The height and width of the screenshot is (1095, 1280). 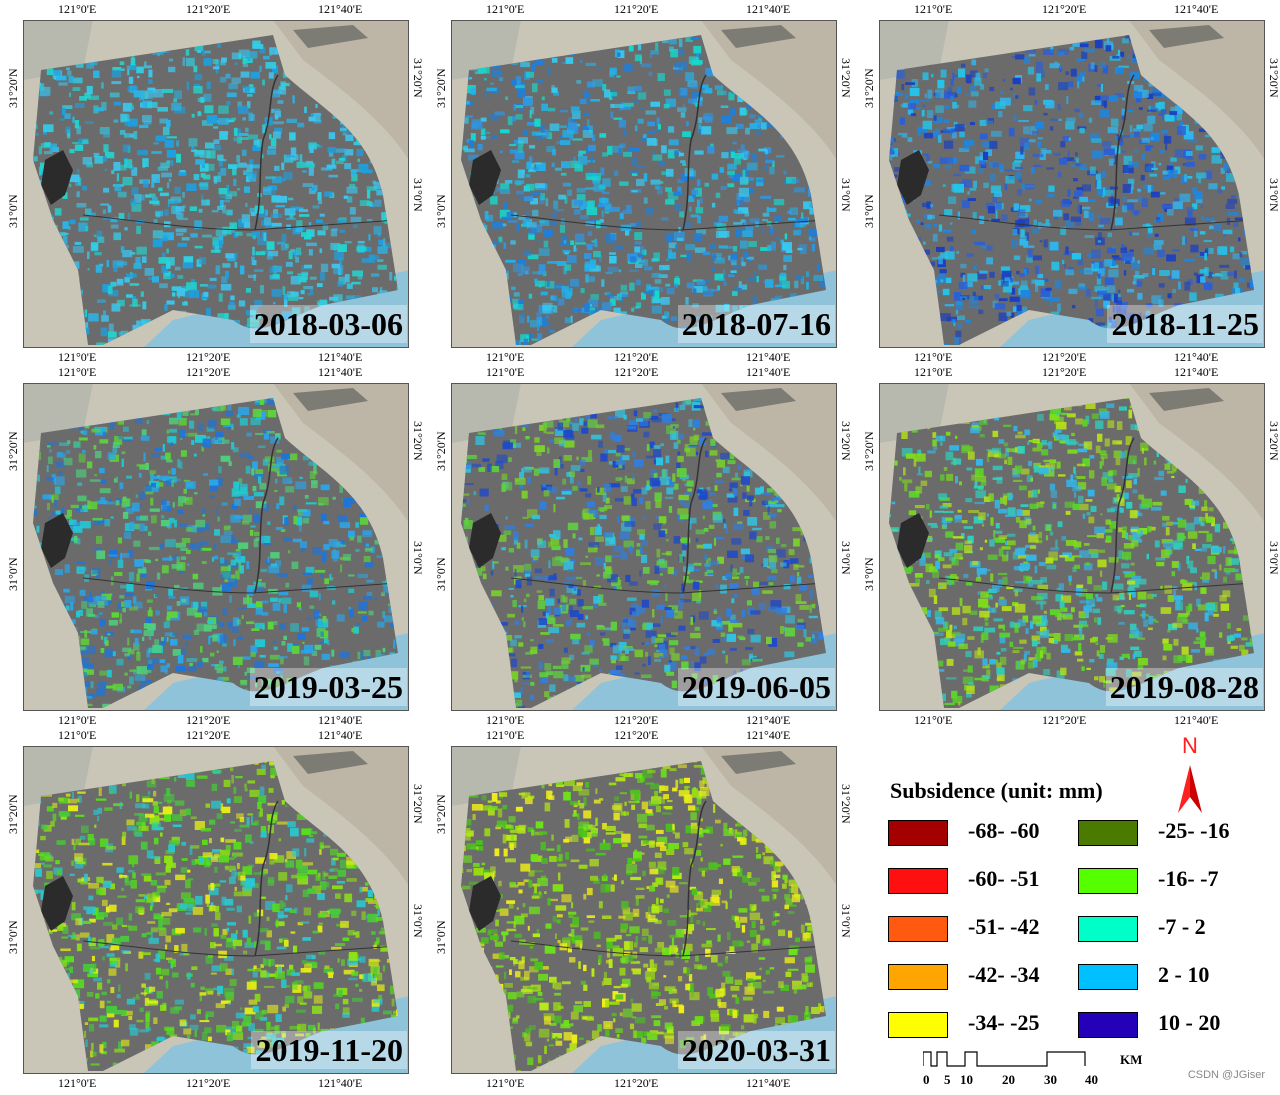 I want to click on panel-date-label: 2018-03-06, so click(x=328, y=324).